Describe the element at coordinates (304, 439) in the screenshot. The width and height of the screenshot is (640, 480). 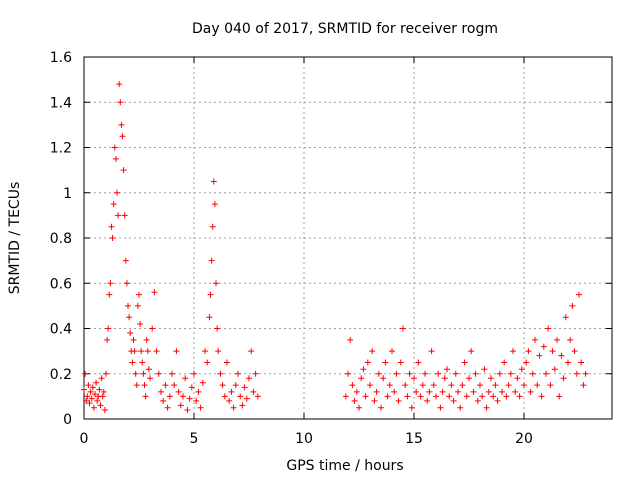
I see `x-tick-label: 10` at that location.